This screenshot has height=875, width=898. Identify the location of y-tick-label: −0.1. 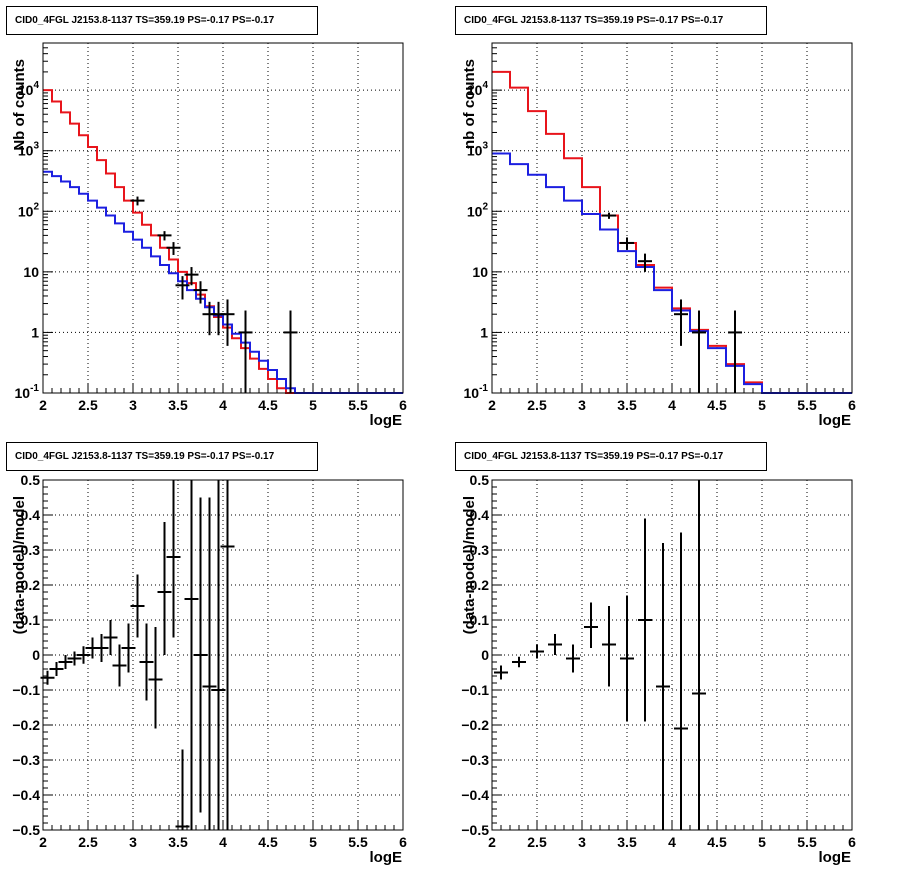
(26, 690).